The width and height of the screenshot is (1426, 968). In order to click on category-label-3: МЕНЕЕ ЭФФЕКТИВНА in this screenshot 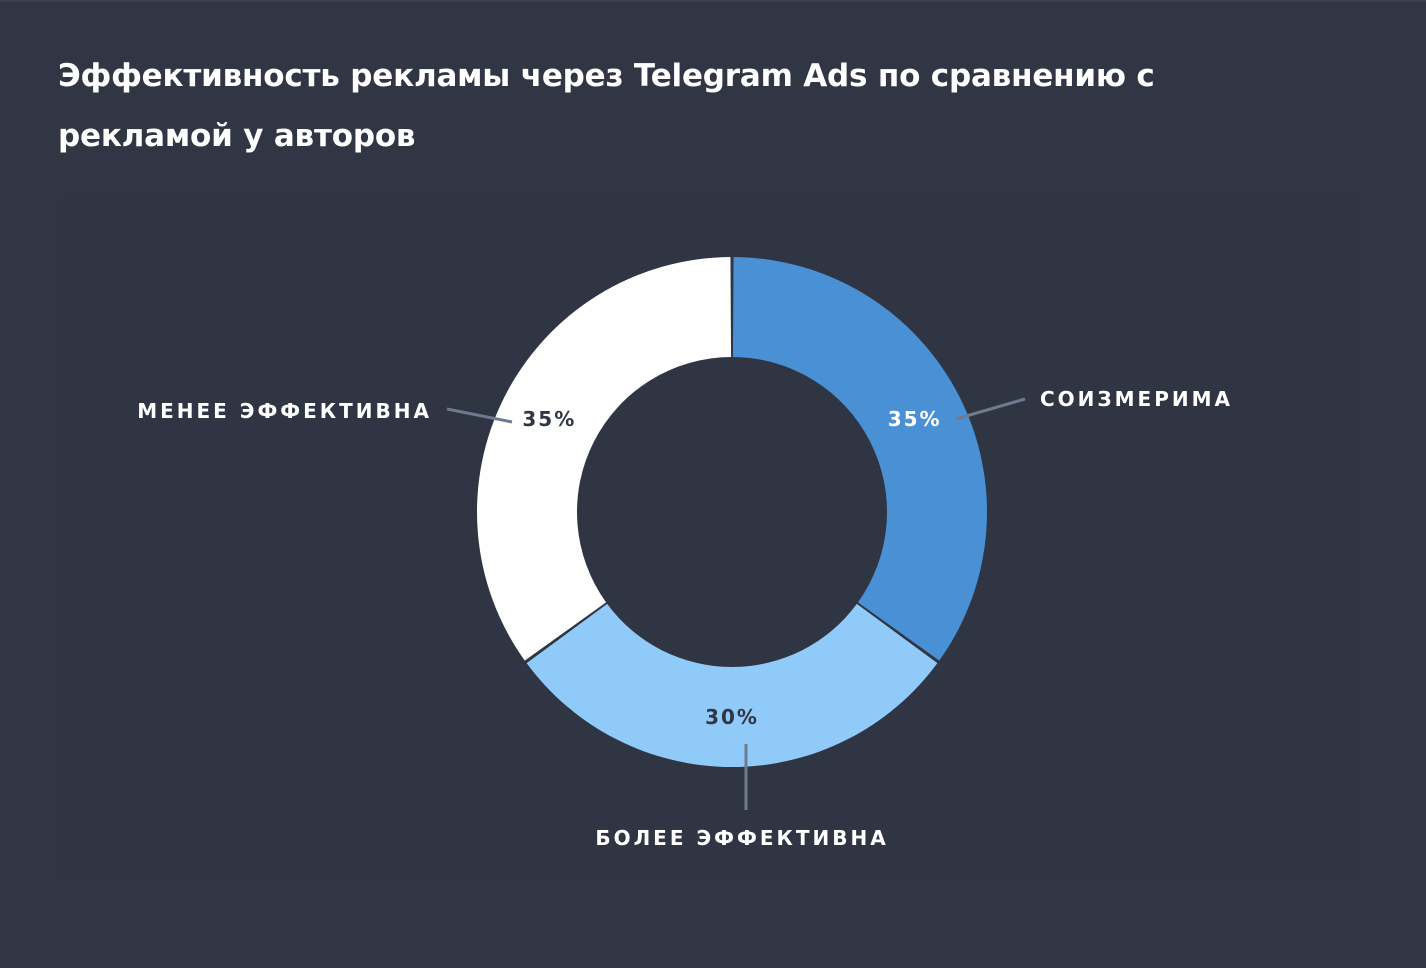, I will do `click(284, 411)`.